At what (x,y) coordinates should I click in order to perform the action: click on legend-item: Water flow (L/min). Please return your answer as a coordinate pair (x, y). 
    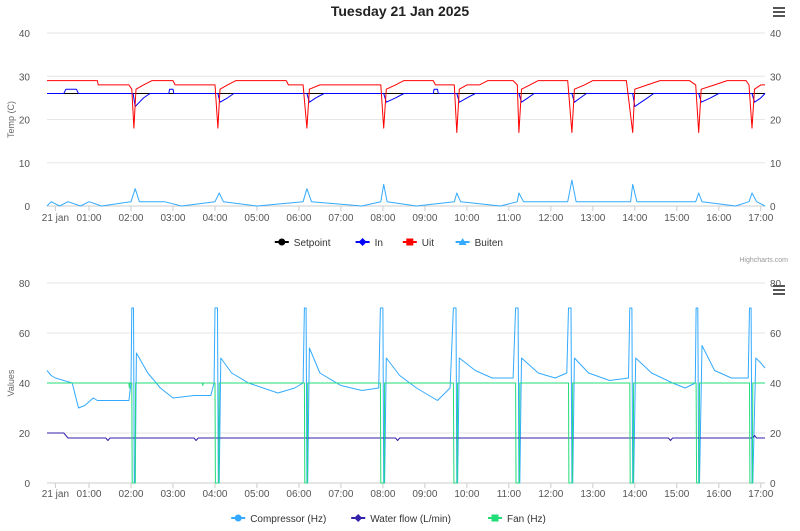
    Looking at the image, I should click on (401, 519).